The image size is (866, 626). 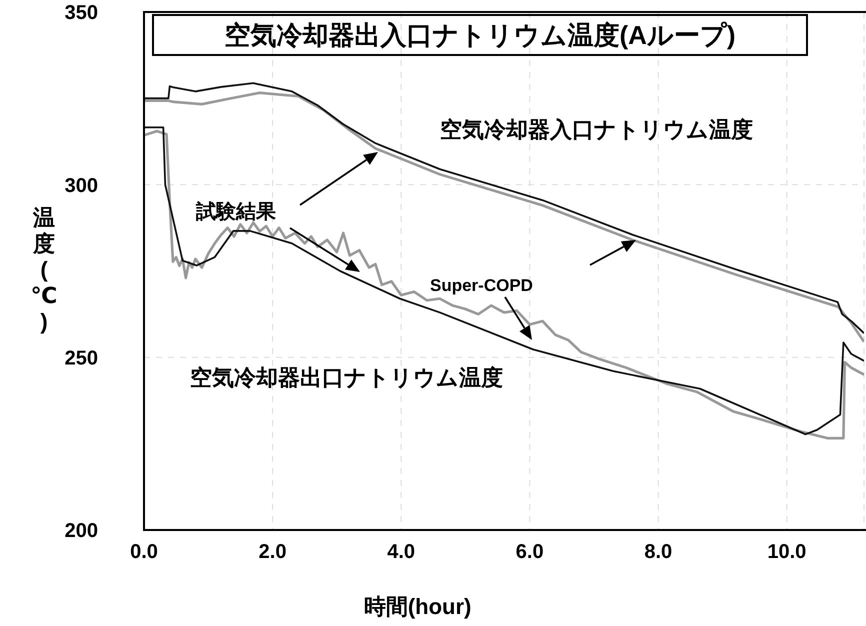 What do you see at coordinates (81, 13) in the screenshot?
I see `y-tick-label: 350` at bounding box center [81, 13].